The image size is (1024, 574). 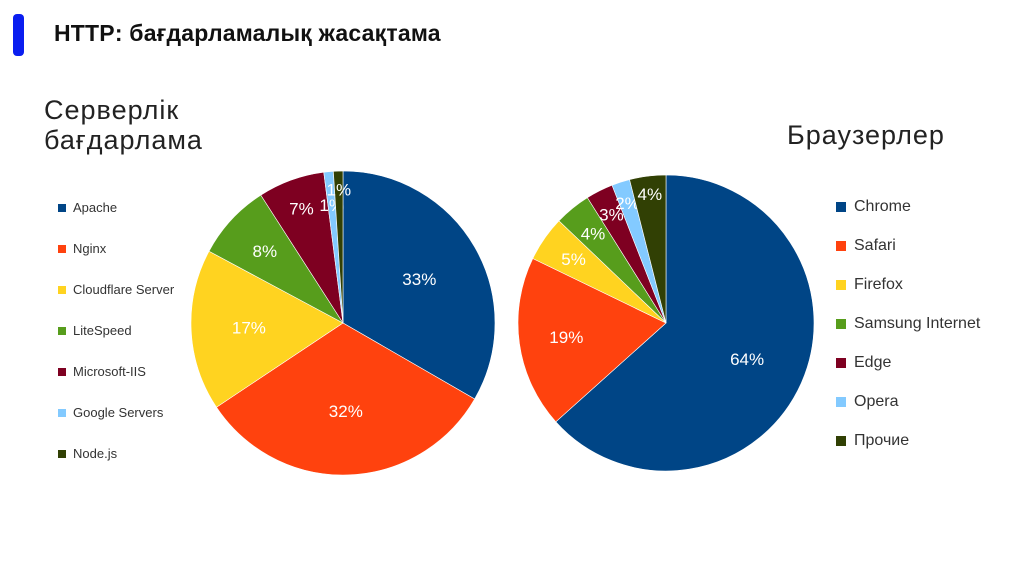 I want to click on browser-legend-item-edge: Edge, so click(x=863, y=363).